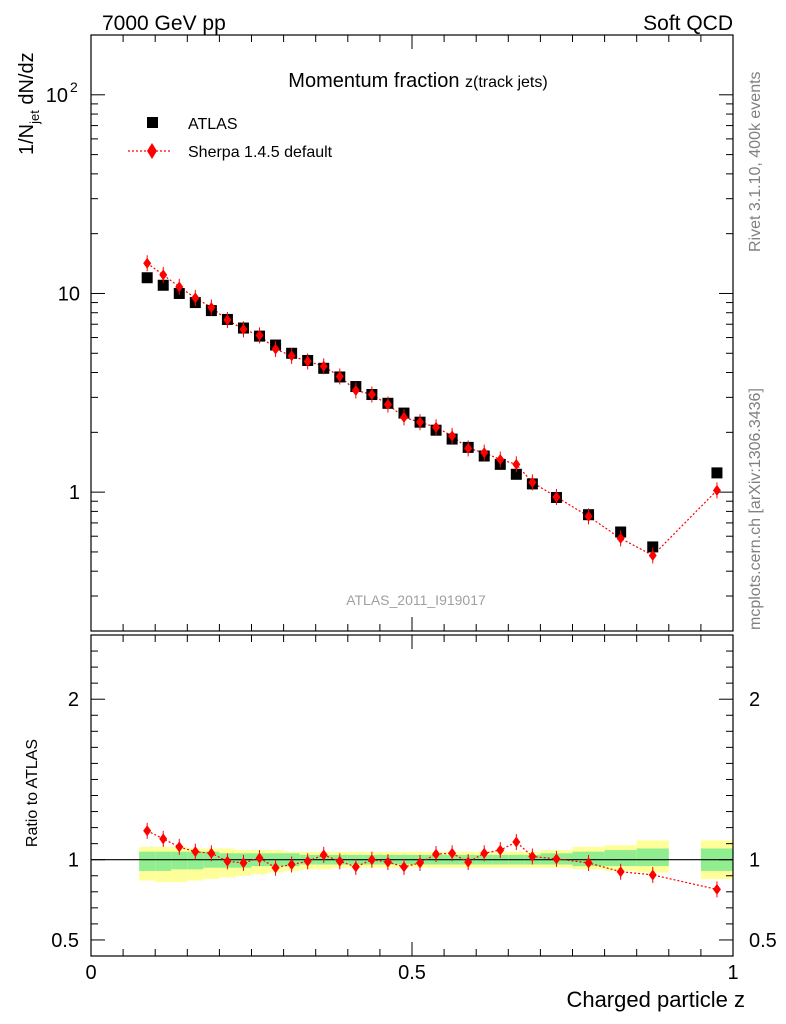 The image size is (786, 1024). What do you see at coordinates (755, 161) in the screenshot?
I see `rivet-label: Rivet 3.1.10, 400k events` at bounding box center [755, 161].